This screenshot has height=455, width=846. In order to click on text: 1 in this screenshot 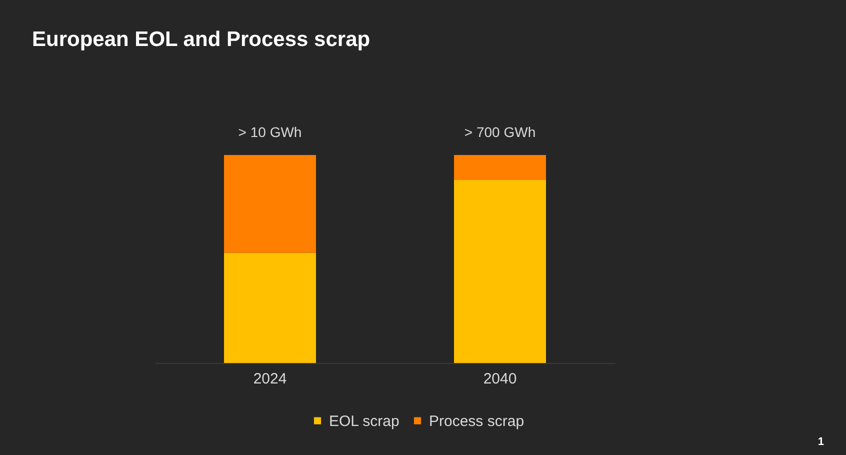, I will do `click(821, 442)`.